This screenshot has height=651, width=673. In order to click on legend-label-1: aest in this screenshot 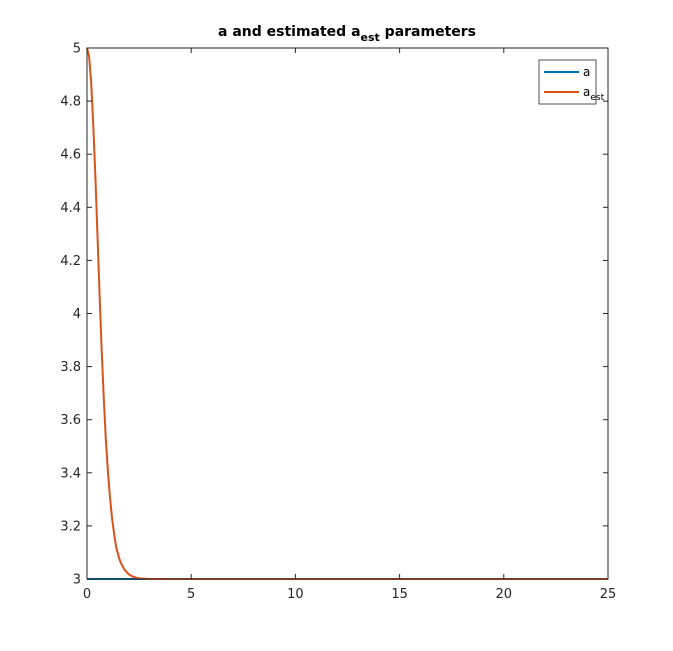, I will do `click(594, 94)`.